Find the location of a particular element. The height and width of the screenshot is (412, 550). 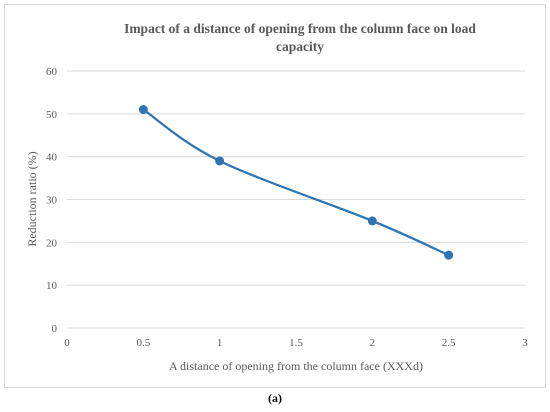

x-tick-label: 0 is located at coordinates (67, 343).